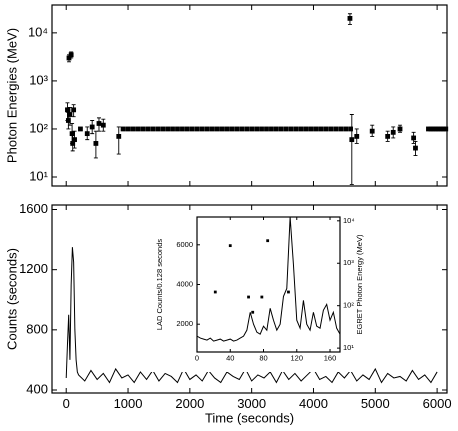 This screenshot has height=431, width=458. I want to click on x-tick-label: 1000, so click(128, 403).